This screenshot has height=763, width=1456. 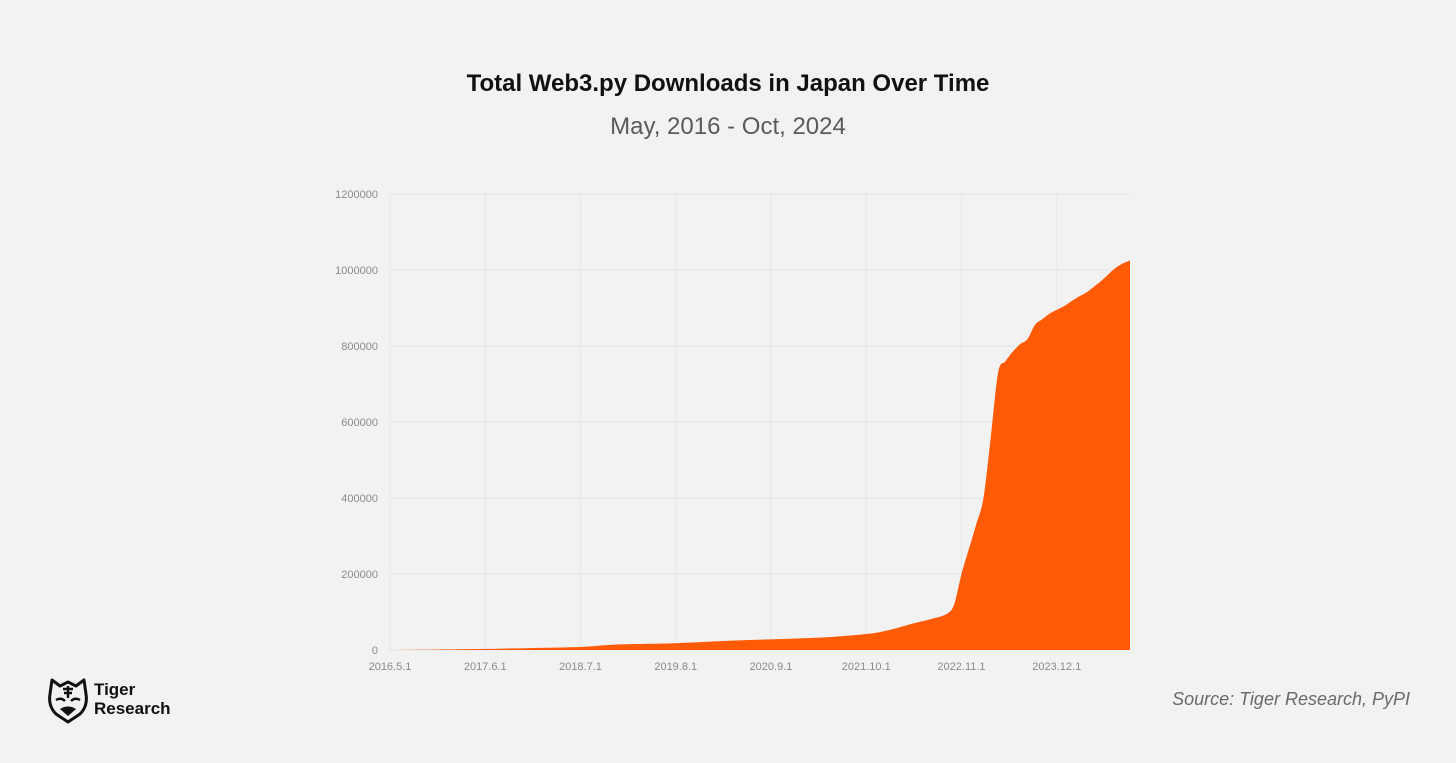 I want to click on y-tick-label: 200000, so click(x=359, y=575).